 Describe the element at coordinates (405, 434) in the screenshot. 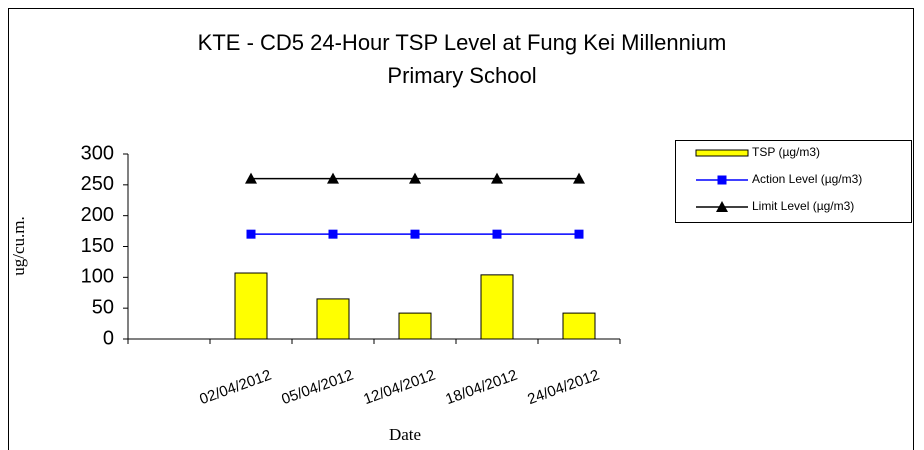

I see `x-axis-label: Date` at that location.